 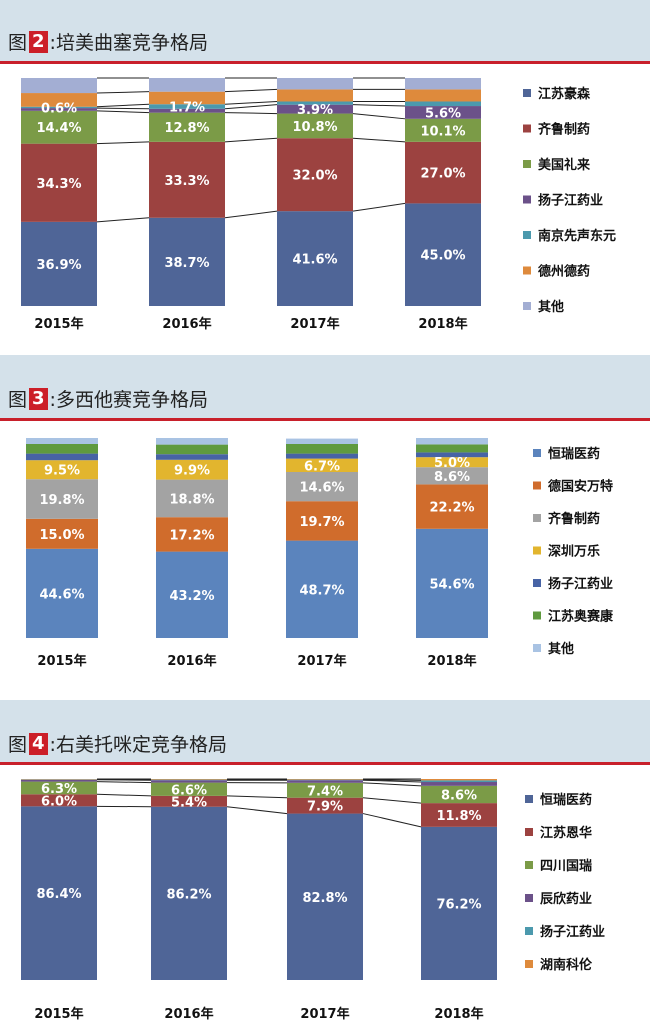 I want to click on chart3-legend-label: 江苏恩华, so click(x=566, y=833).